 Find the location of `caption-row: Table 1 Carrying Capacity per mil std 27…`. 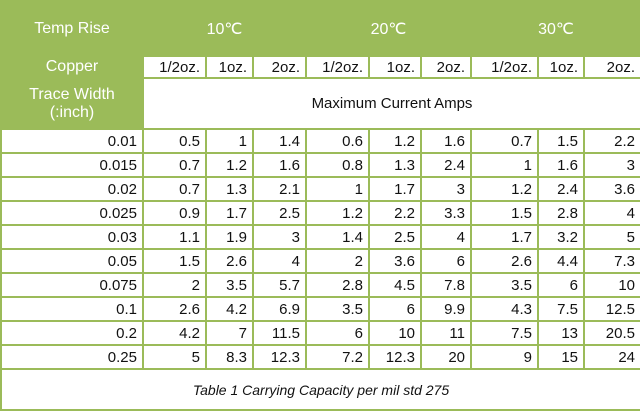

caption-row: Table 1 Carrying Capacity per mil std 27… is located at coordinates (320, 389).